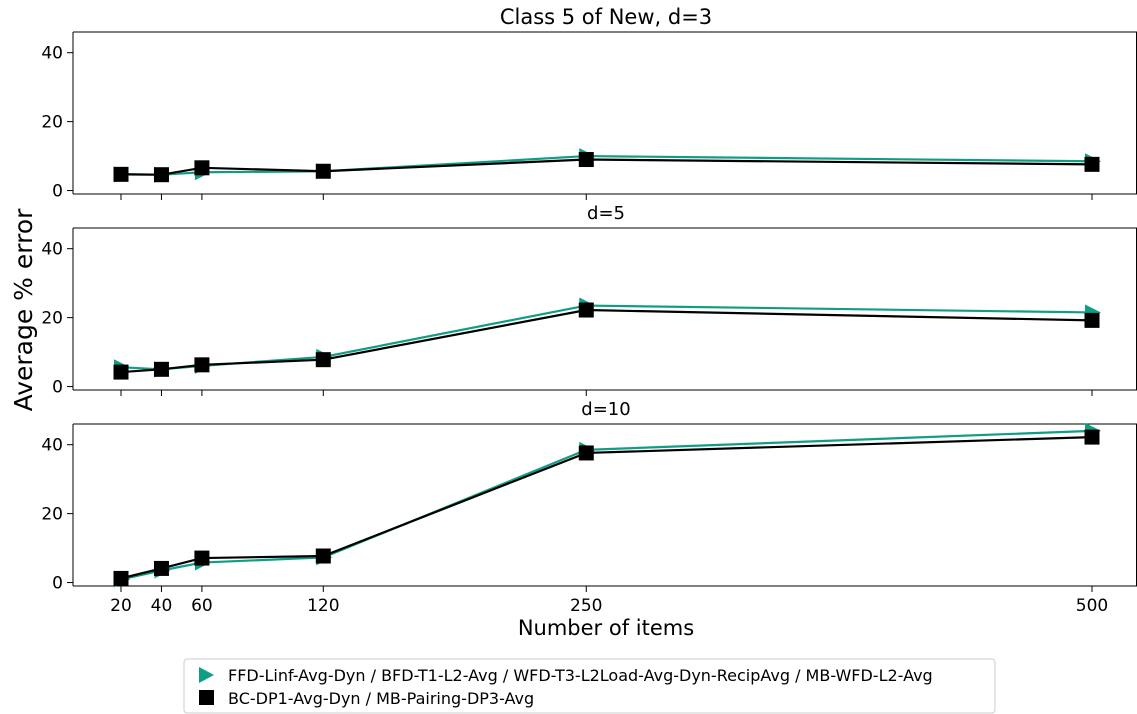  Describe the element at coordinates (586, 606) in the screenshot. I see `x-tick-label: 250` at that location.